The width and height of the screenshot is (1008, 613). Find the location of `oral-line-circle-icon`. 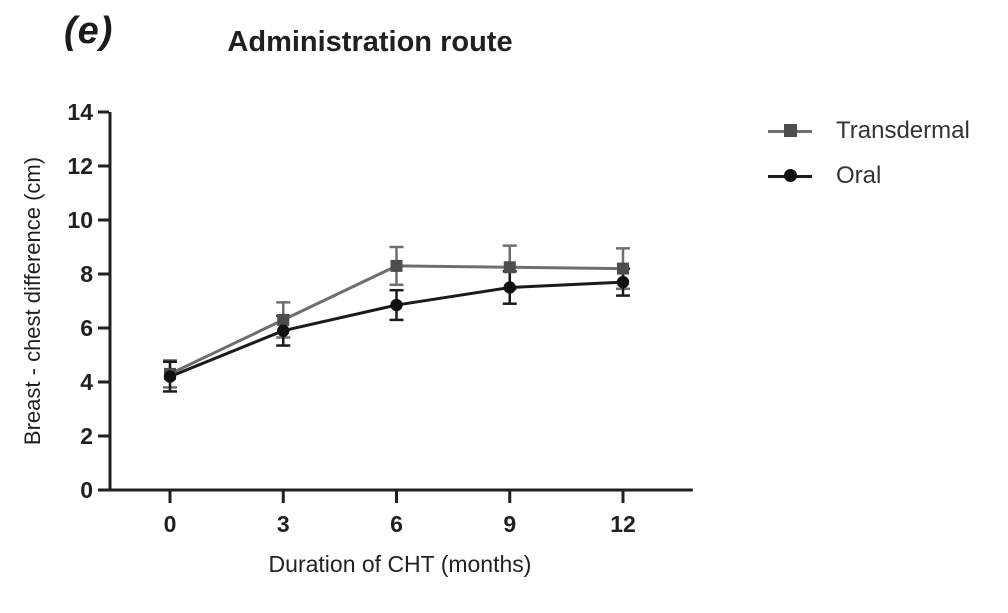

oral-line-circle-icon is located at coordinates (790, 176).